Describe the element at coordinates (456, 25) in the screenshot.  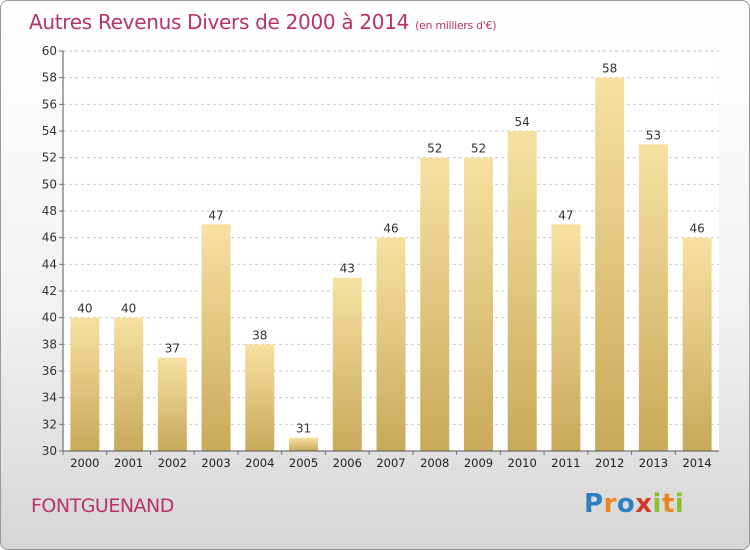
I see `chart-unit-note: (en milliers d'€)` at that location.